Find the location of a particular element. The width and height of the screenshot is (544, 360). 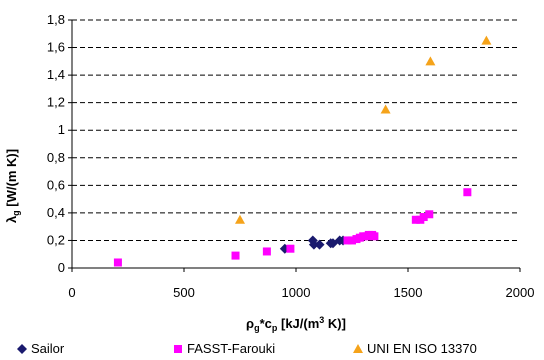

x-tick-label-4: 2000 is located at coordinates (520, 292).